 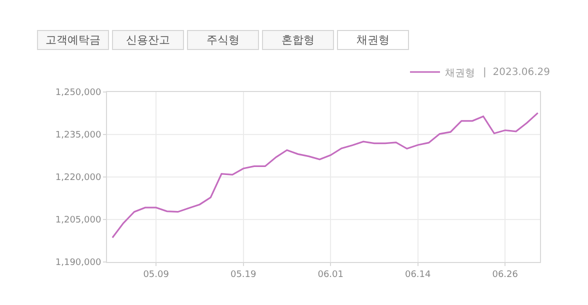 I want to click on y-tick-label: 1,220,000, so click(x=78, y=178).